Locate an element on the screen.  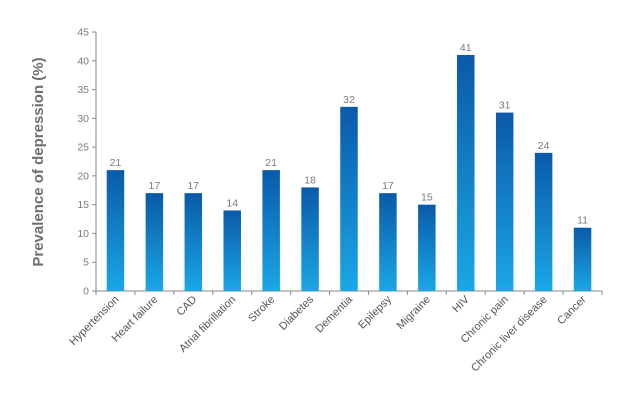
category-label: Stroke is located at coordinates (261, 309).